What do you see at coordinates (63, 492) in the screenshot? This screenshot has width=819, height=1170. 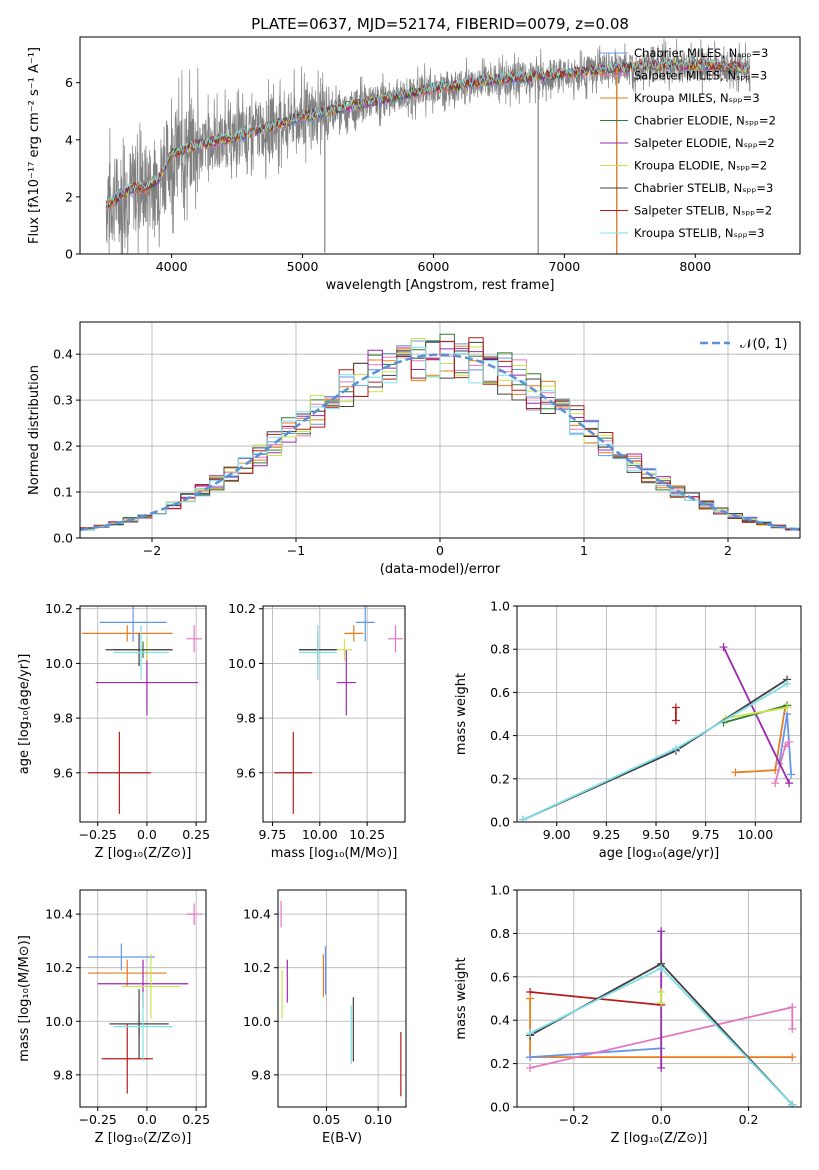 I see `y-tick-label: 0.1` at bounding box center [63, 492].